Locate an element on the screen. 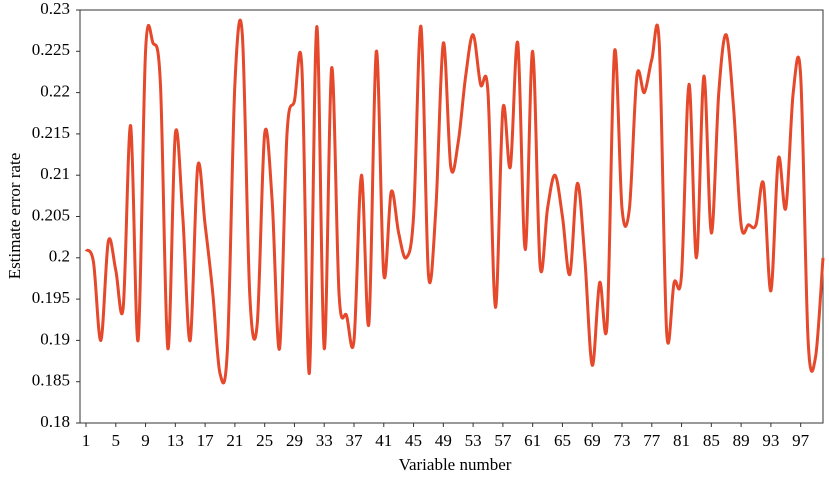  x-tick-label: 53 is located at coordinates (473, 440).